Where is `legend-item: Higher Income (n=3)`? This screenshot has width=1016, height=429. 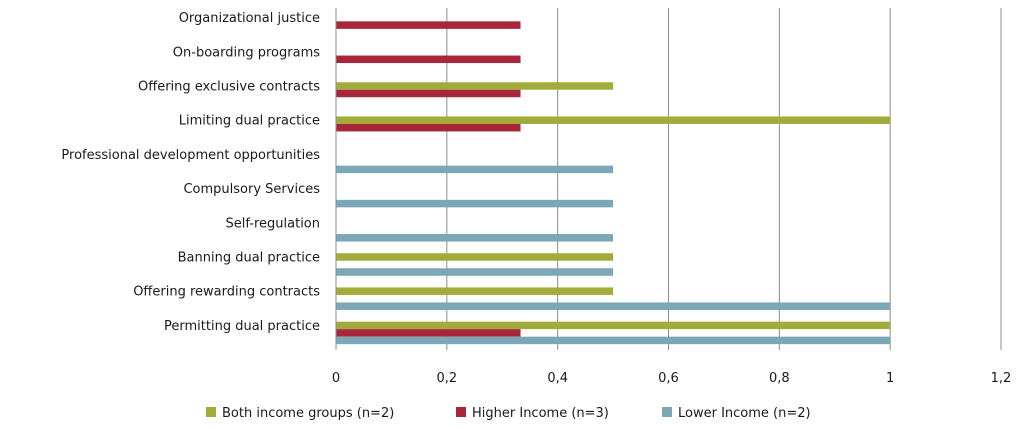 legend-item: Higher Income (n=3) is located at coordinates (532, 413).